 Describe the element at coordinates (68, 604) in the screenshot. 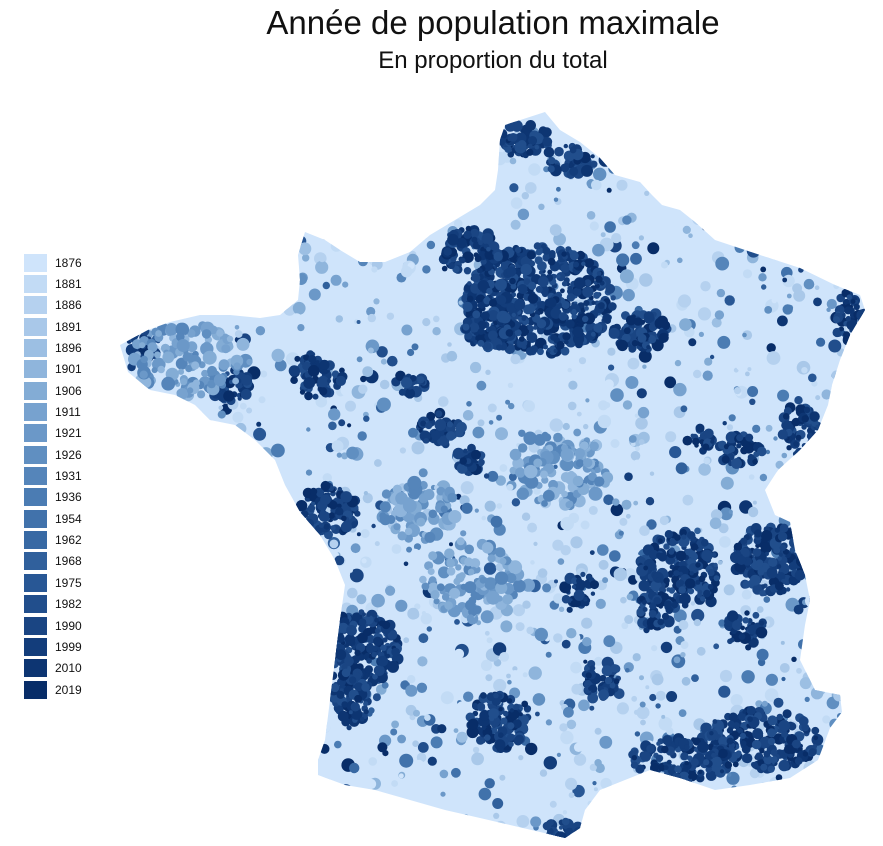

I see `legend-label: 1982` at that location.